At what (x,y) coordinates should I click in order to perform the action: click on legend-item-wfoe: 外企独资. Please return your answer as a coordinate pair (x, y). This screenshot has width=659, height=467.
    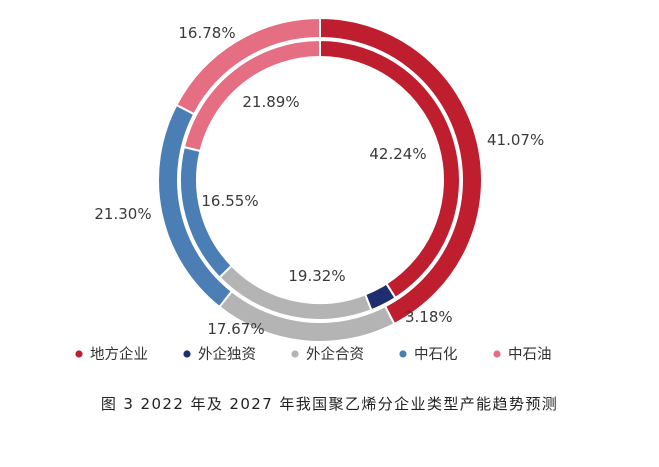
    Looking at the image, I should click on (219, 354).